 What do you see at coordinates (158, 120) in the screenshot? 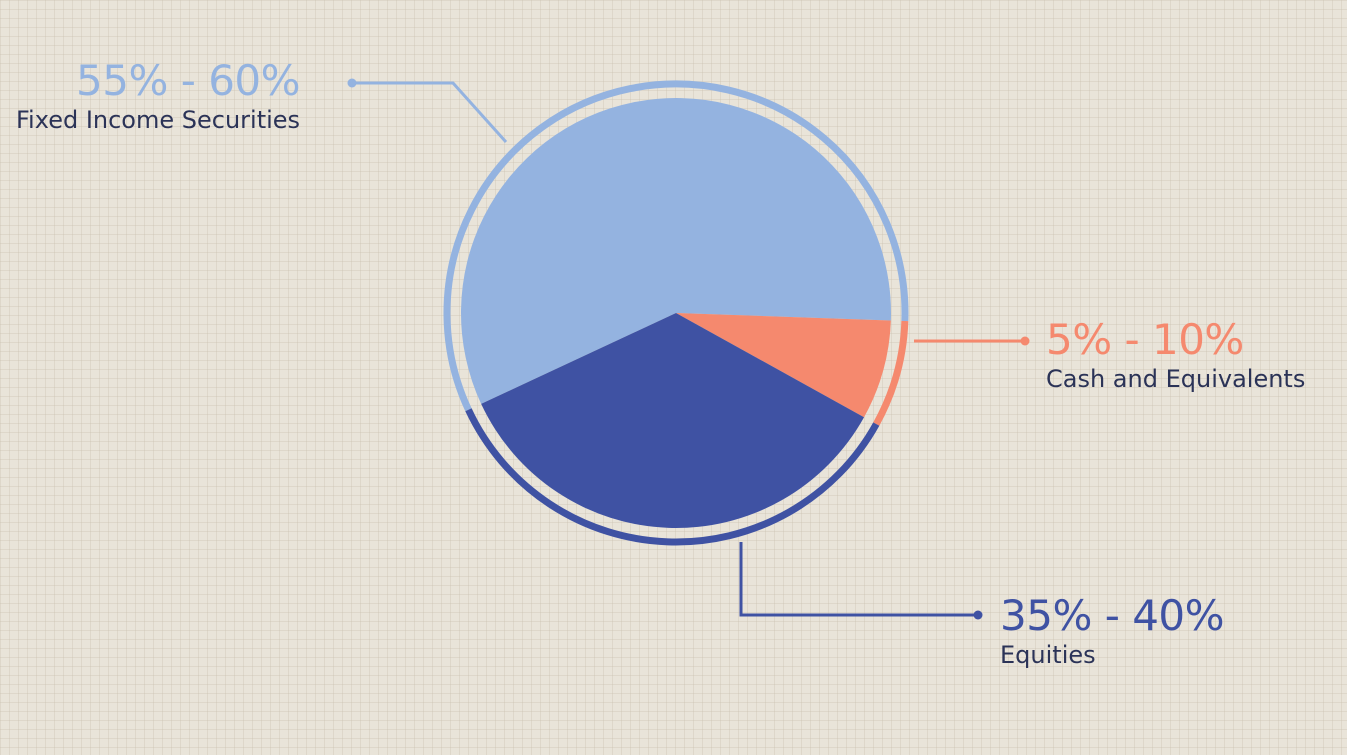
I see `fixed-income-name: Fixed Income Securities` at bounding box center [158, 120].